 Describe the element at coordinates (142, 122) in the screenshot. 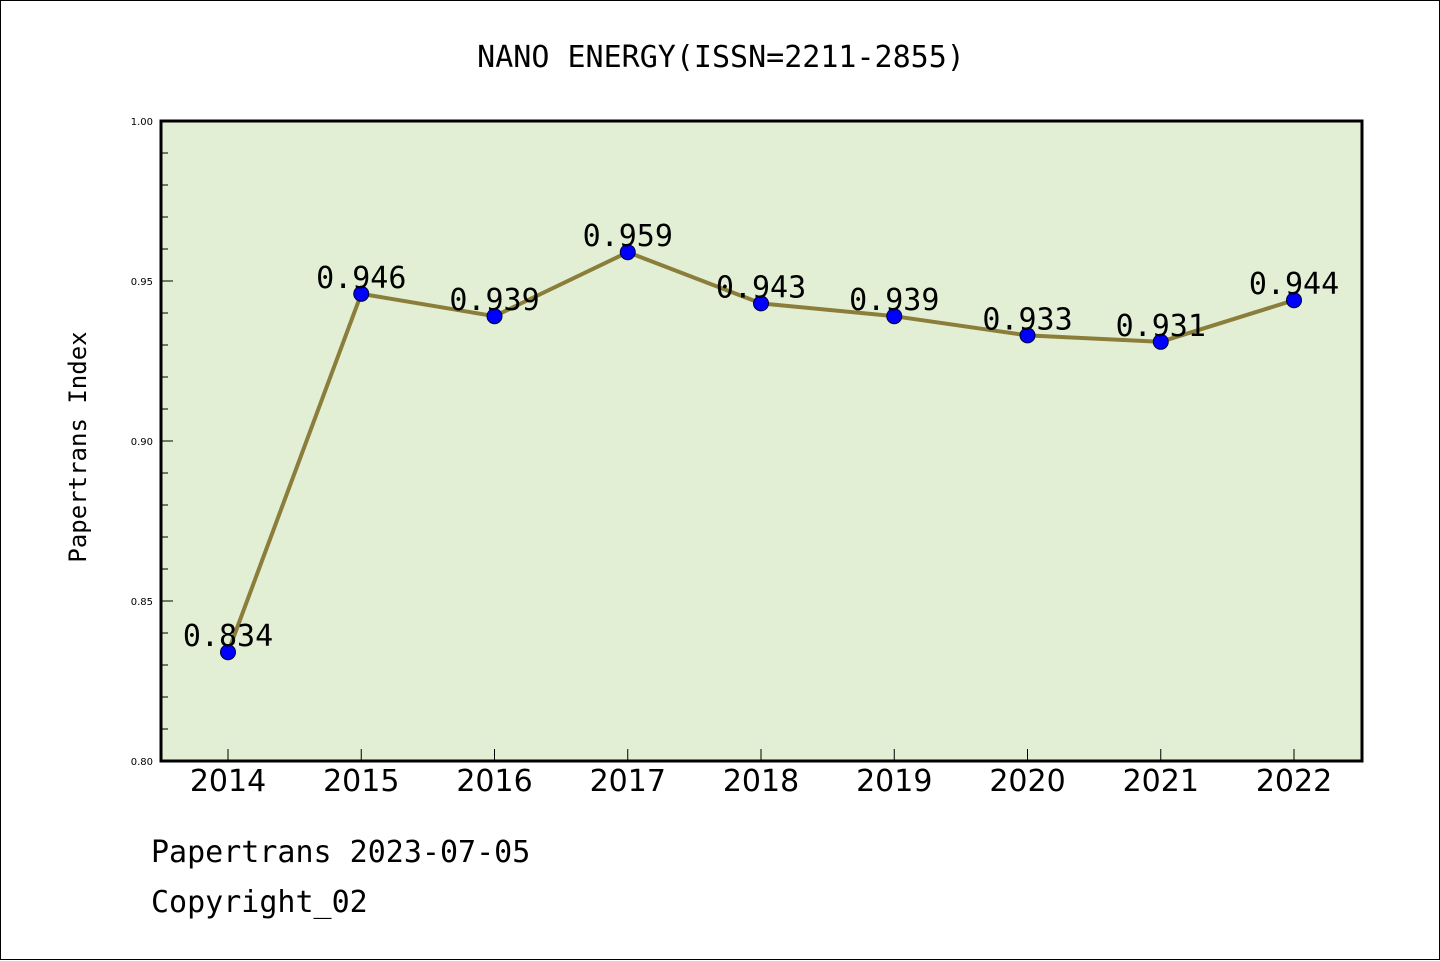

I see `y-tick-label: 1.00` at that location.